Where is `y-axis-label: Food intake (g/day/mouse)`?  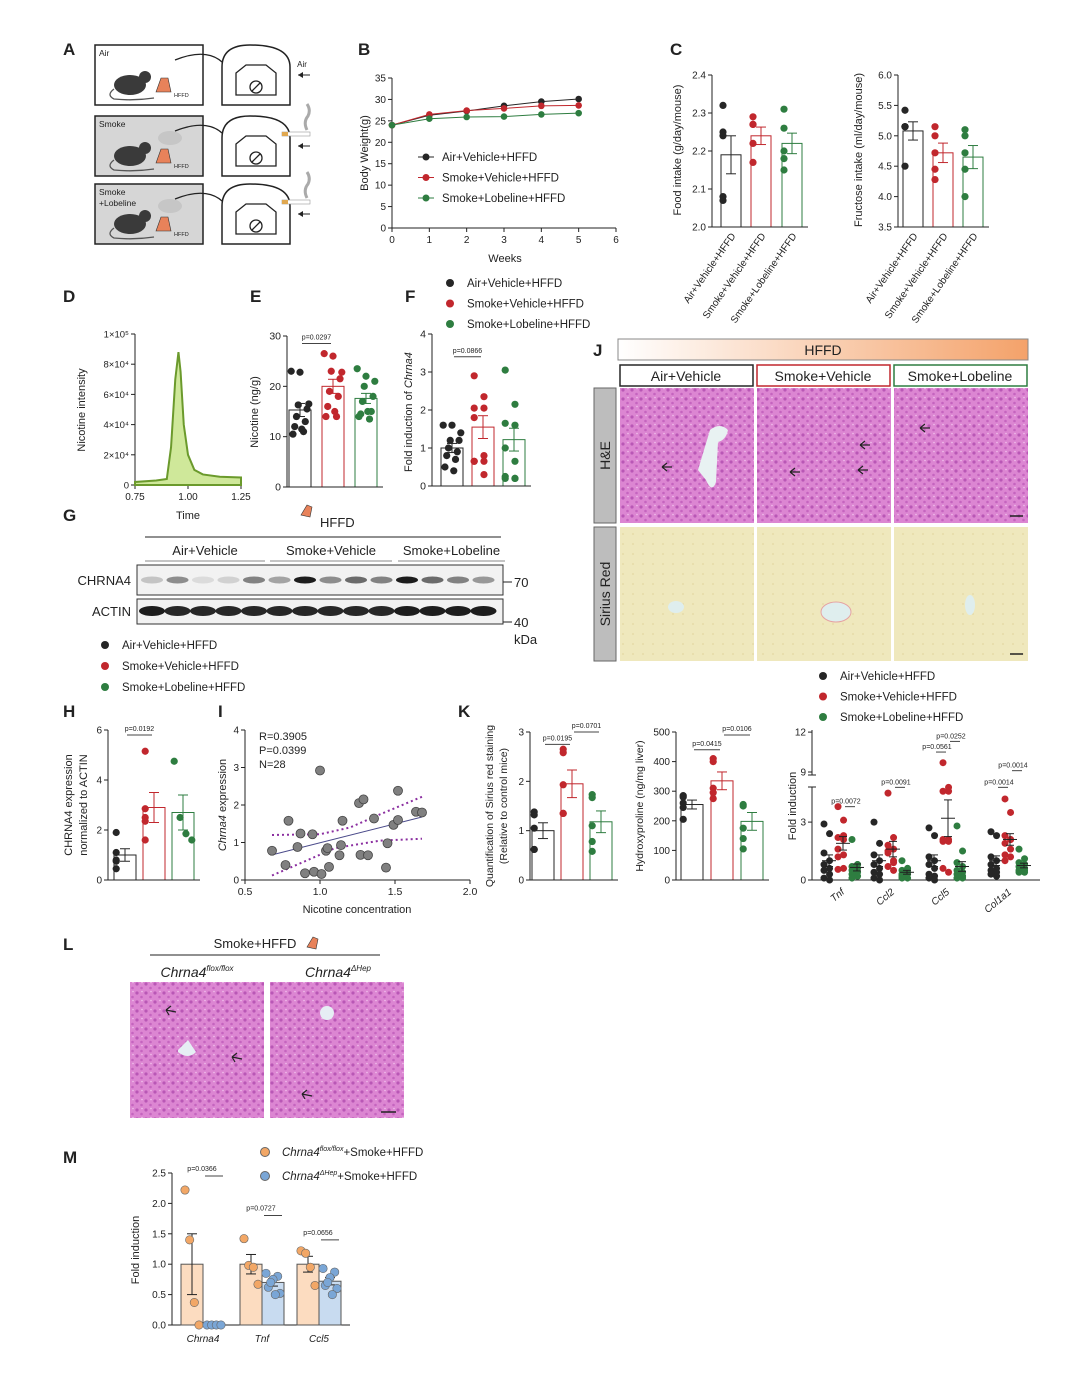 y-axis-label: Food intake (g/day/mouse) is located at coordinates (678, 150).